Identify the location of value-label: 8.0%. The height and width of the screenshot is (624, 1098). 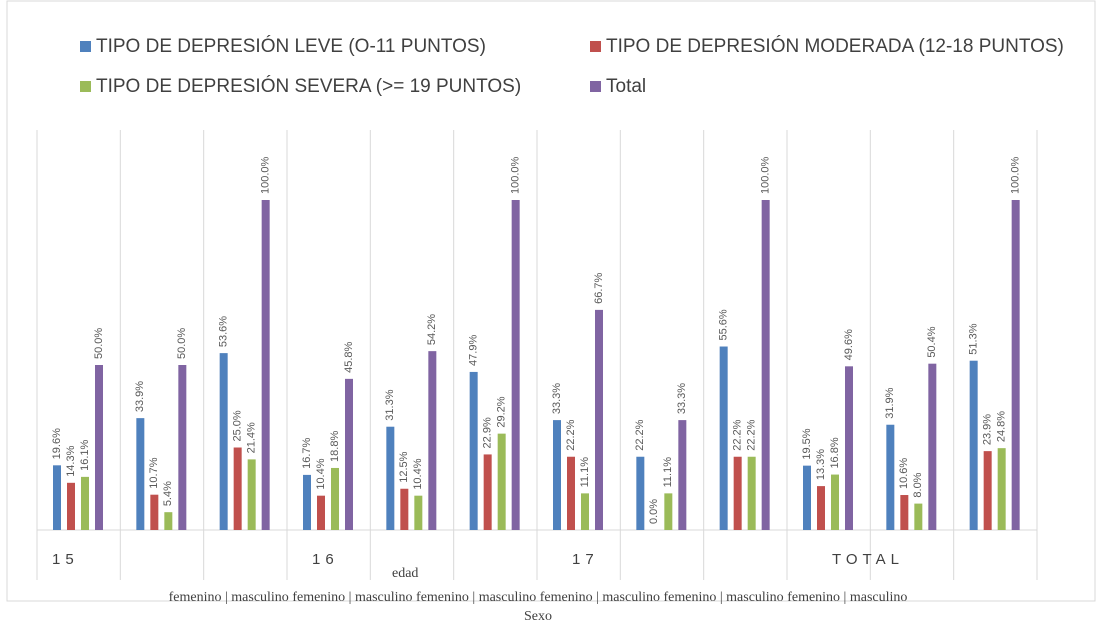
(918, 484).